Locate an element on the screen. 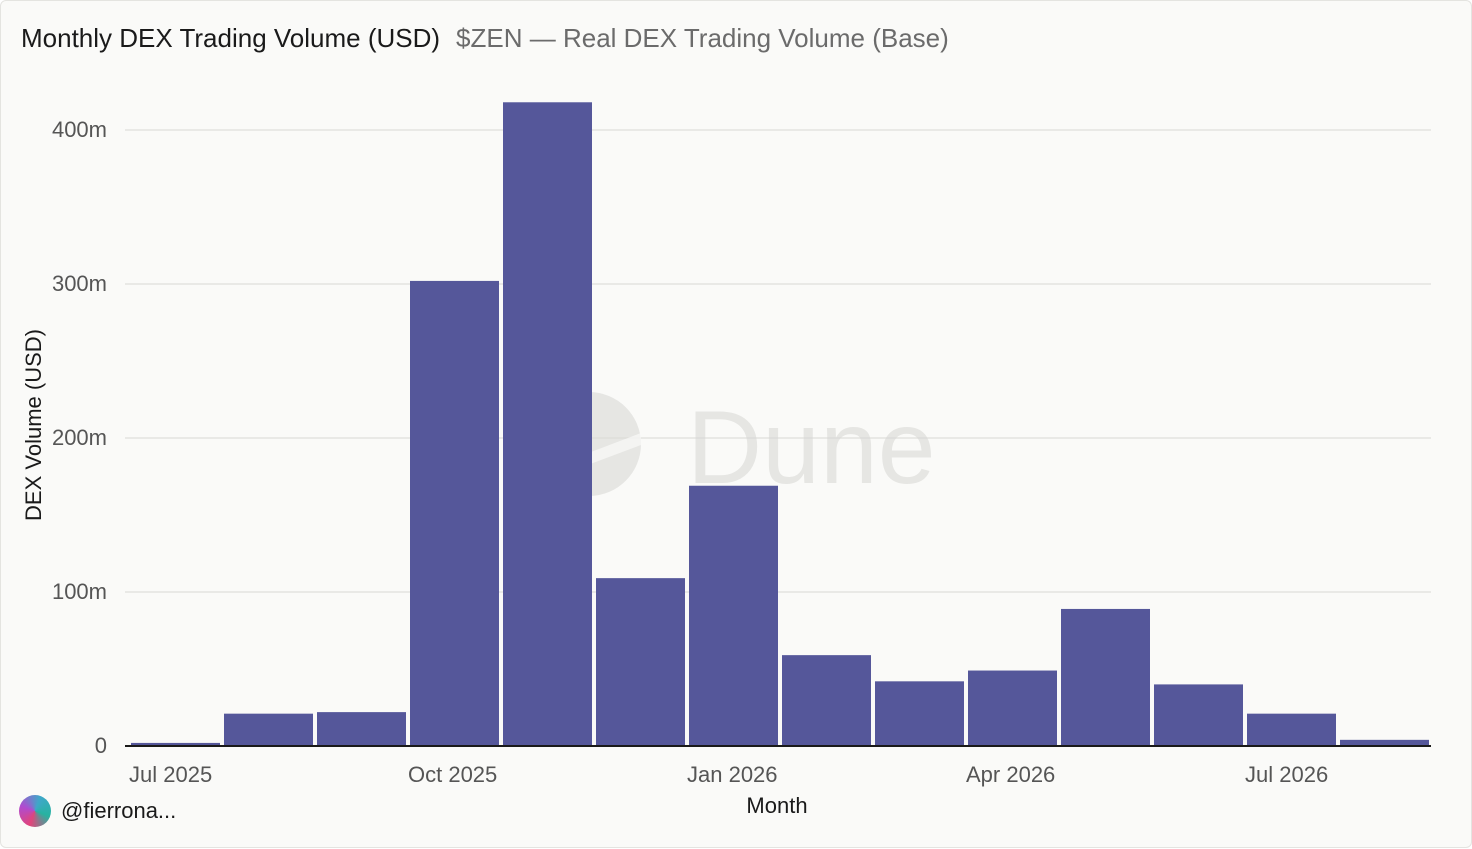 The width and height of the screenshot is (1472, 849). chart-title: Monthly DEX Trading Volume (USD) is located at coordinates (231, 38).